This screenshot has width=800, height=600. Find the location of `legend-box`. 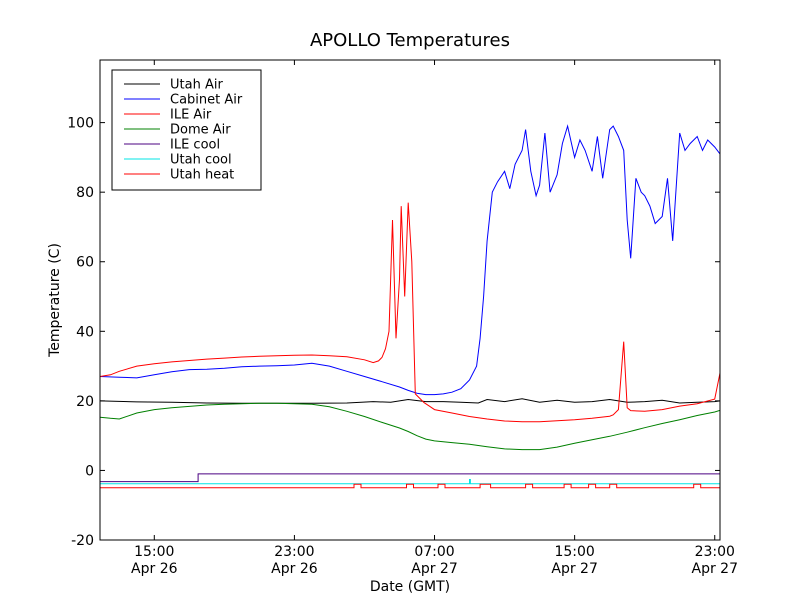

legend-box is located at coordinates (186, 130).